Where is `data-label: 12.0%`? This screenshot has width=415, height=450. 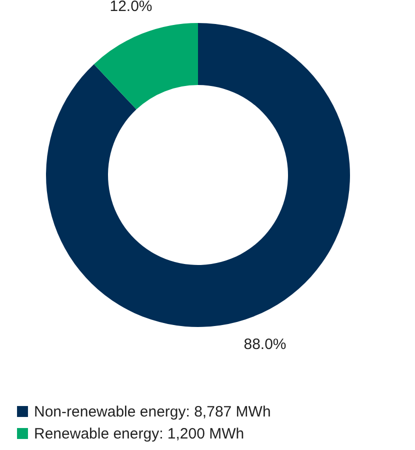
data-label: 12.0% is located at coordinates (131, 7).